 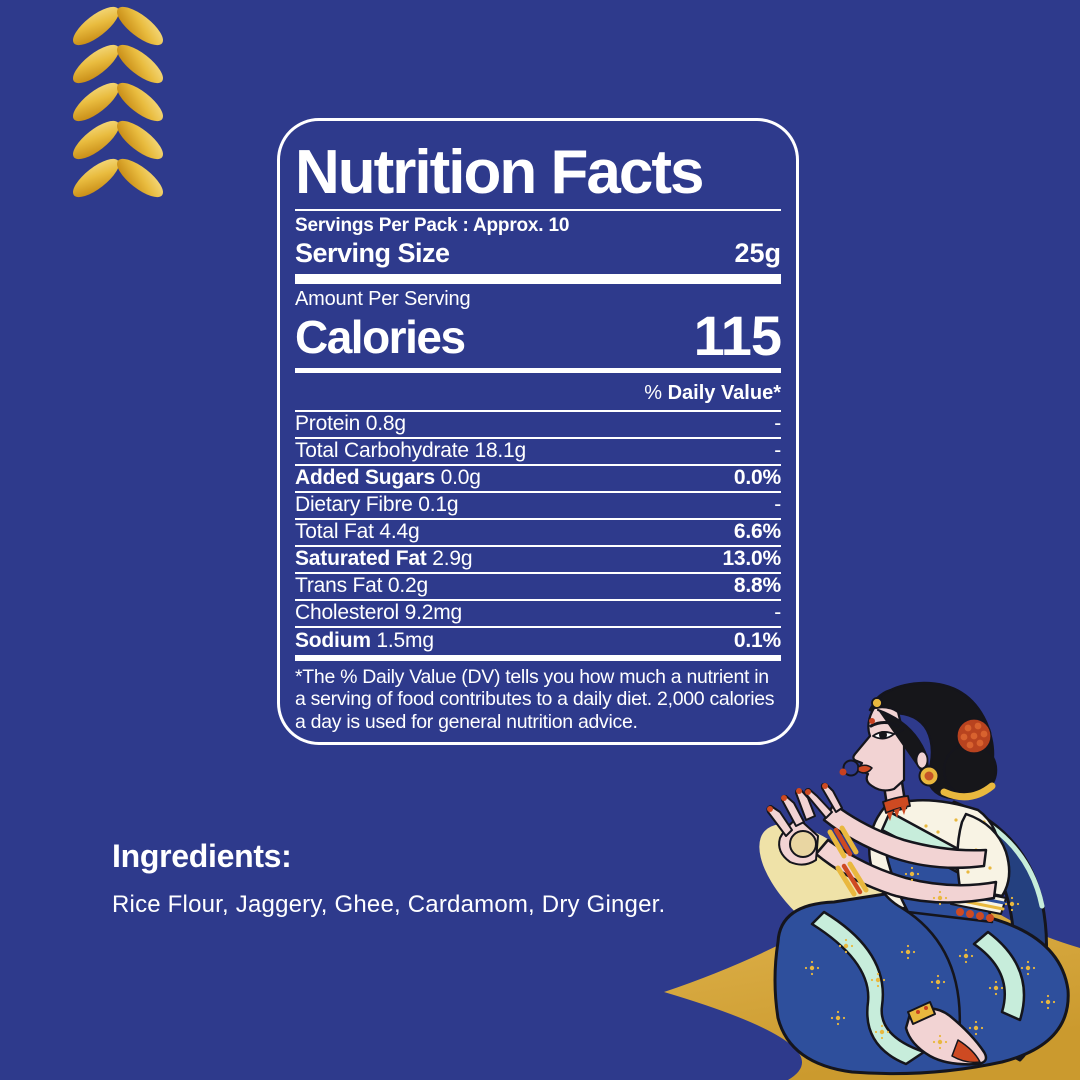 I want to click on calories-label: Calories, so click(x=380, y=336).